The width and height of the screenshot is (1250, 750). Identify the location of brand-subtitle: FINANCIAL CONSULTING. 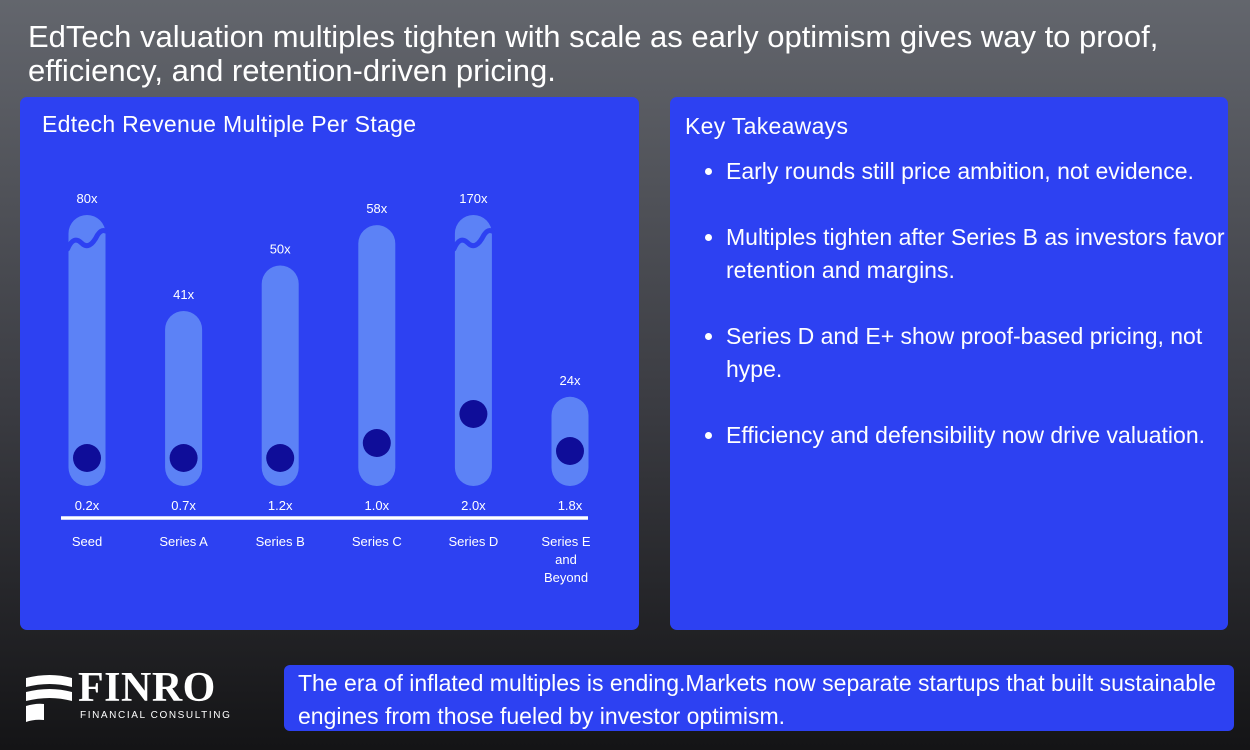
(156, 715).